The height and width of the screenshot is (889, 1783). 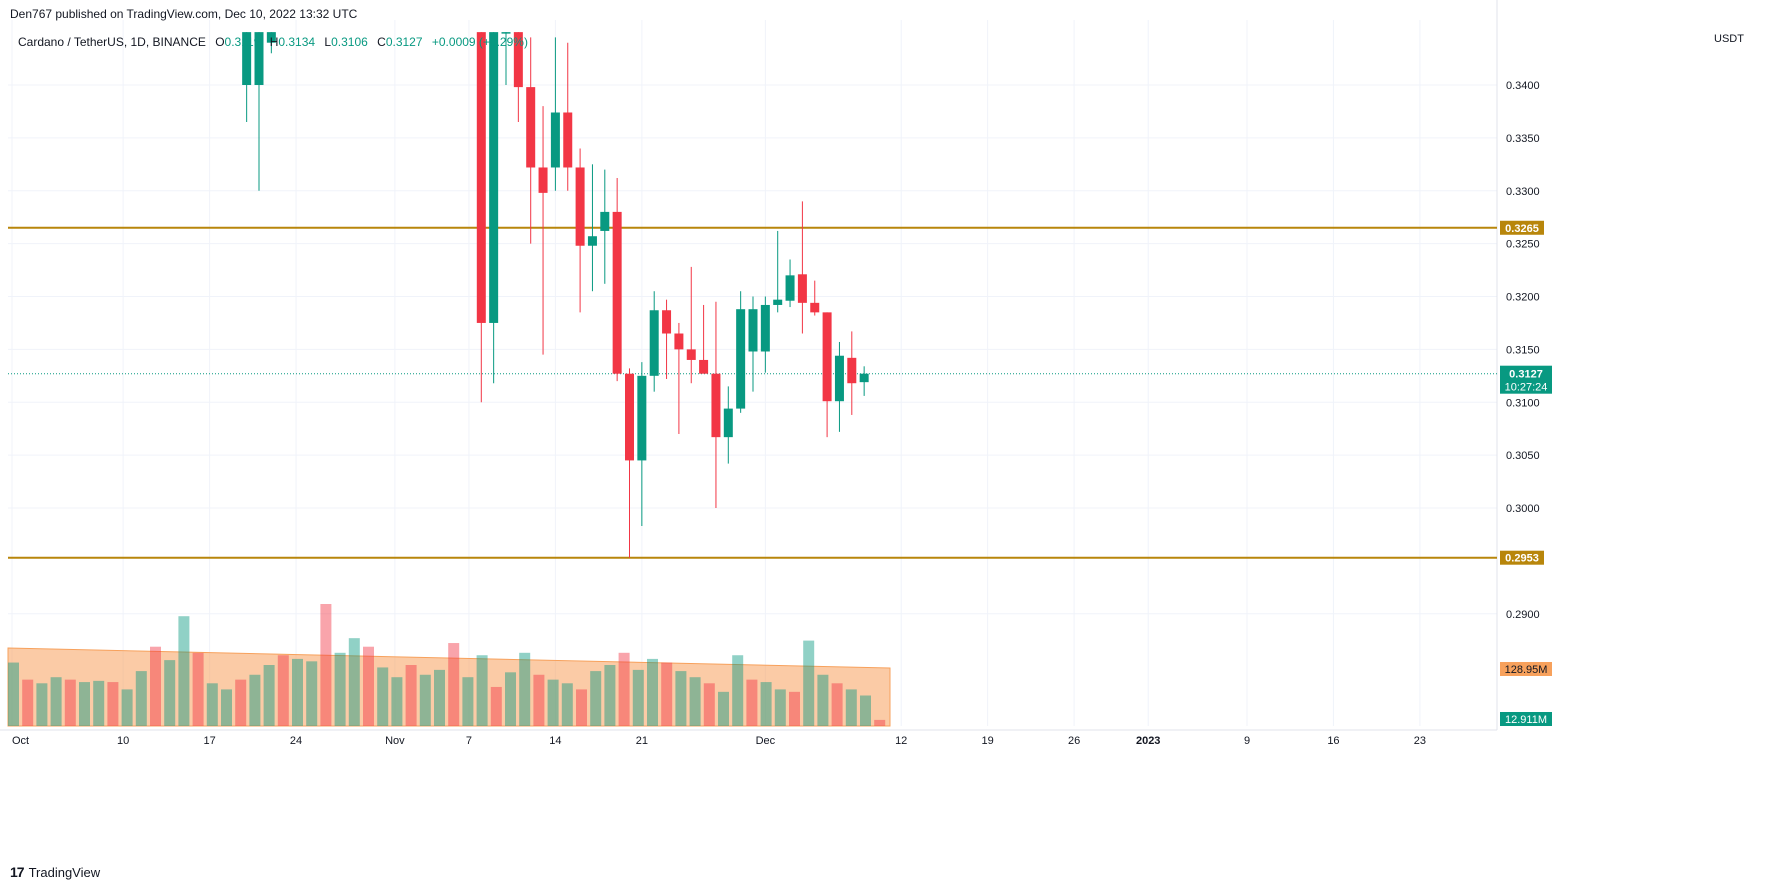 I want to click on x-tick-label: 7, so click(x=469, y=741).